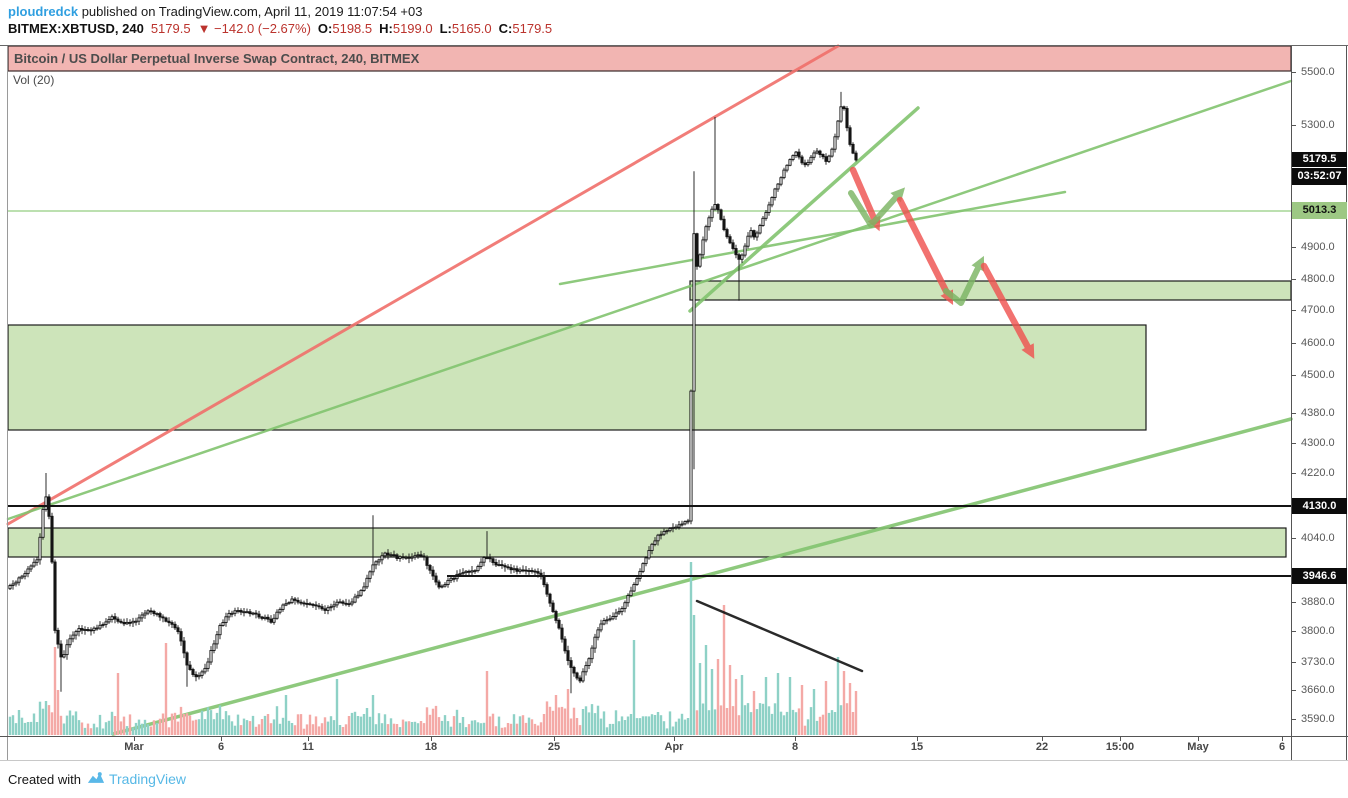  I want to click on high-label: H:, so click(386, 28).